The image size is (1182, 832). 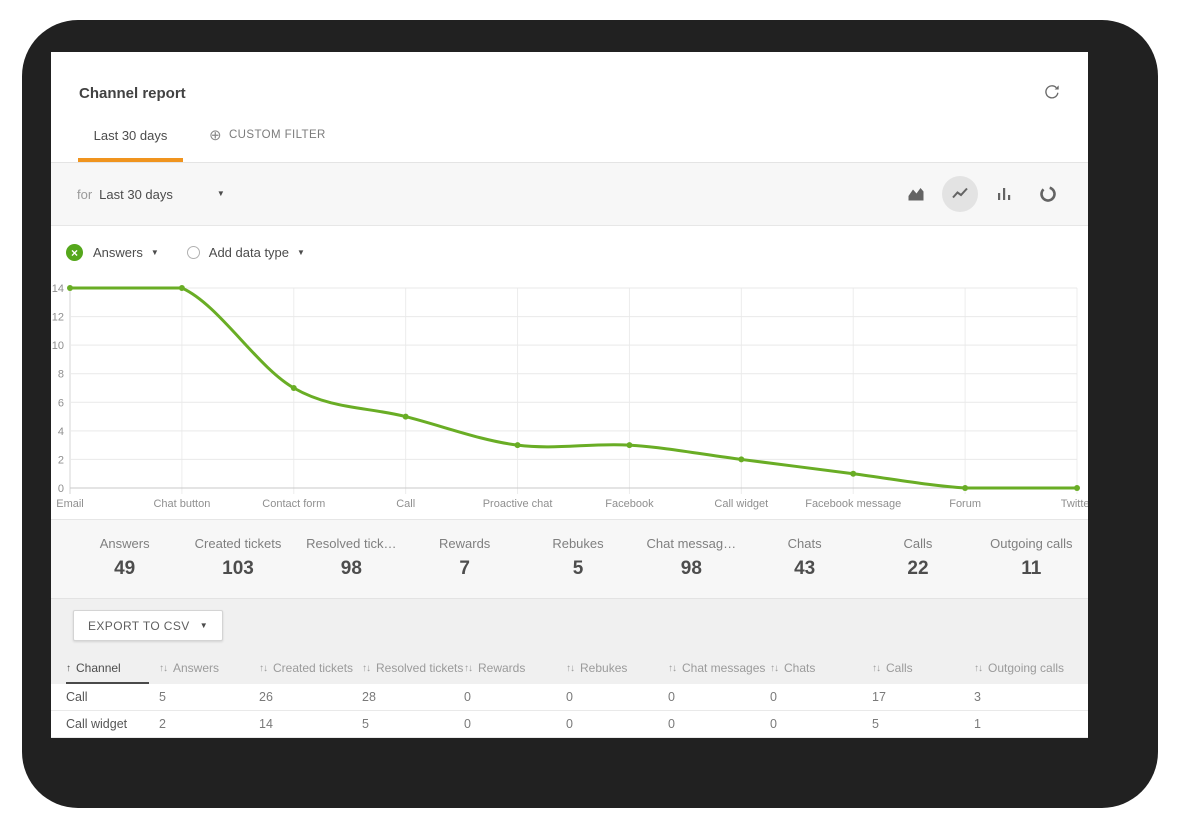 What do you see at coordinates (369, 697) in the screenshot?
I see `cell-value: 28` at bounding box center [369, 697].